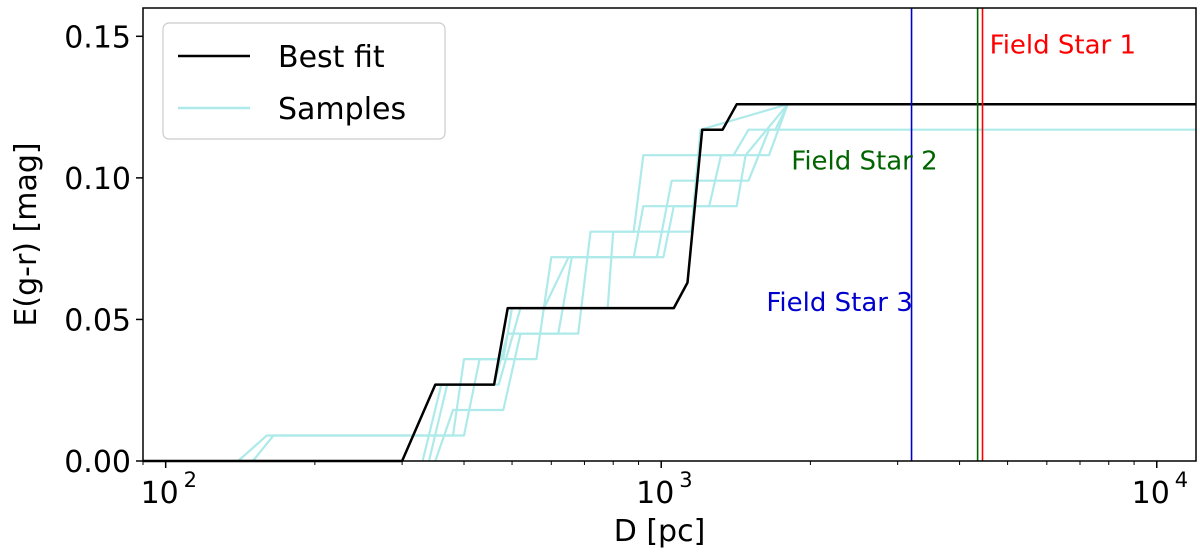 Image resolution: width=1200 pixels, height=552 pixels. What do you see at coordinates (342, 109) in the screenshot?
I see `legend-label-samples: Samples` at bounding box center [342, 109].